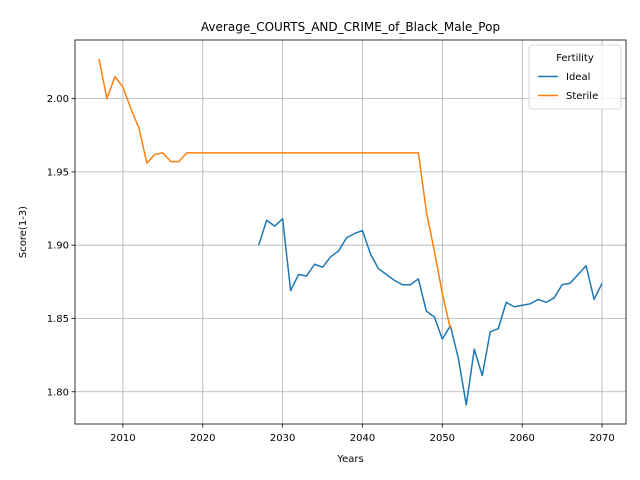 The image size is (640, 480). I want to click on x-tick-label: 2010, so click(122, 438).